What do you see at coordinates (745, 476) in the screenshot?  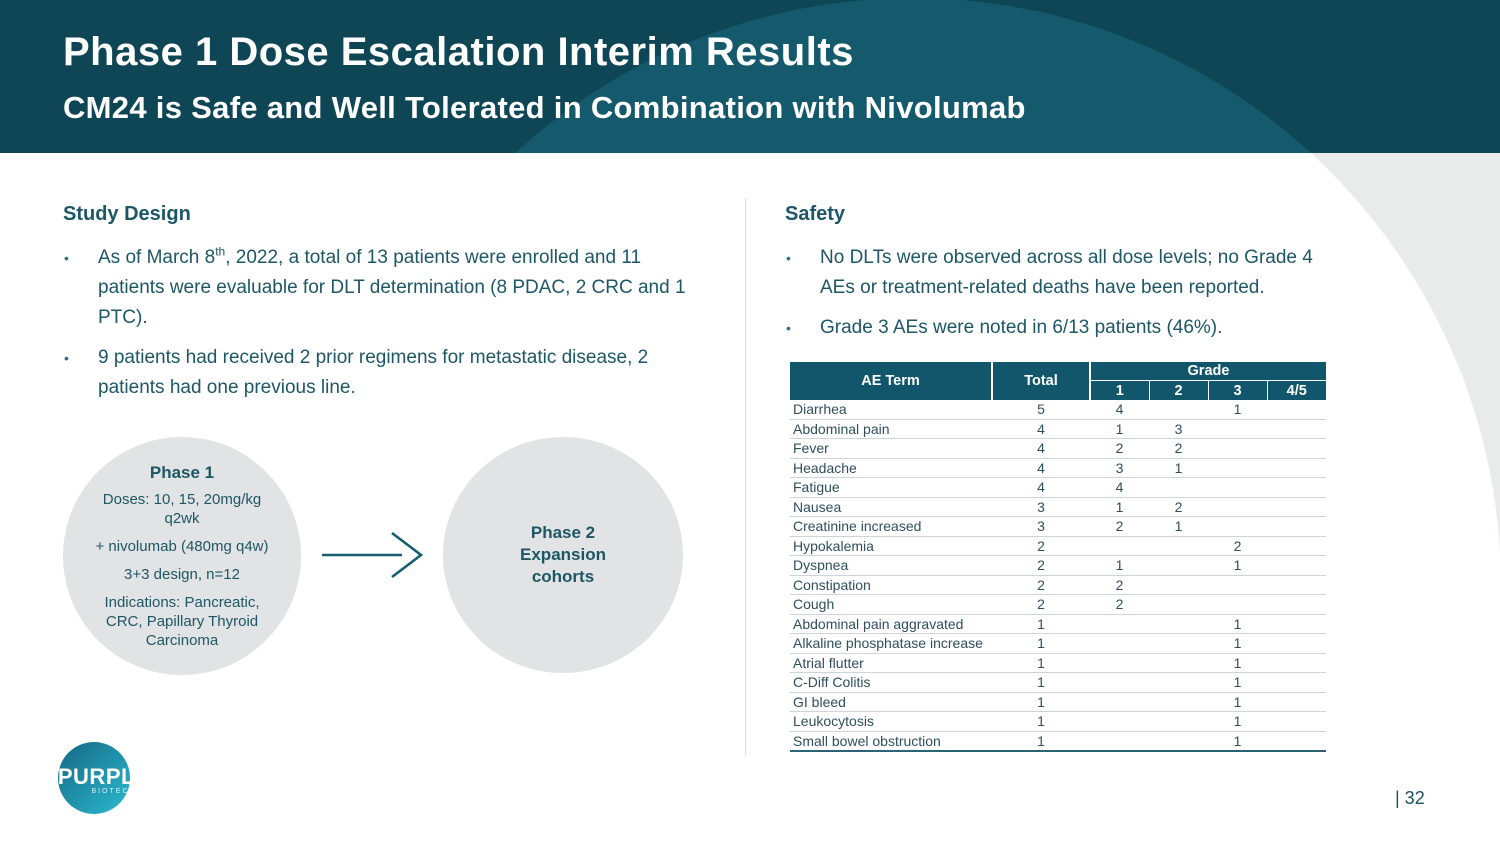 I see `vertical-divider` at bounding box center [745, 476].